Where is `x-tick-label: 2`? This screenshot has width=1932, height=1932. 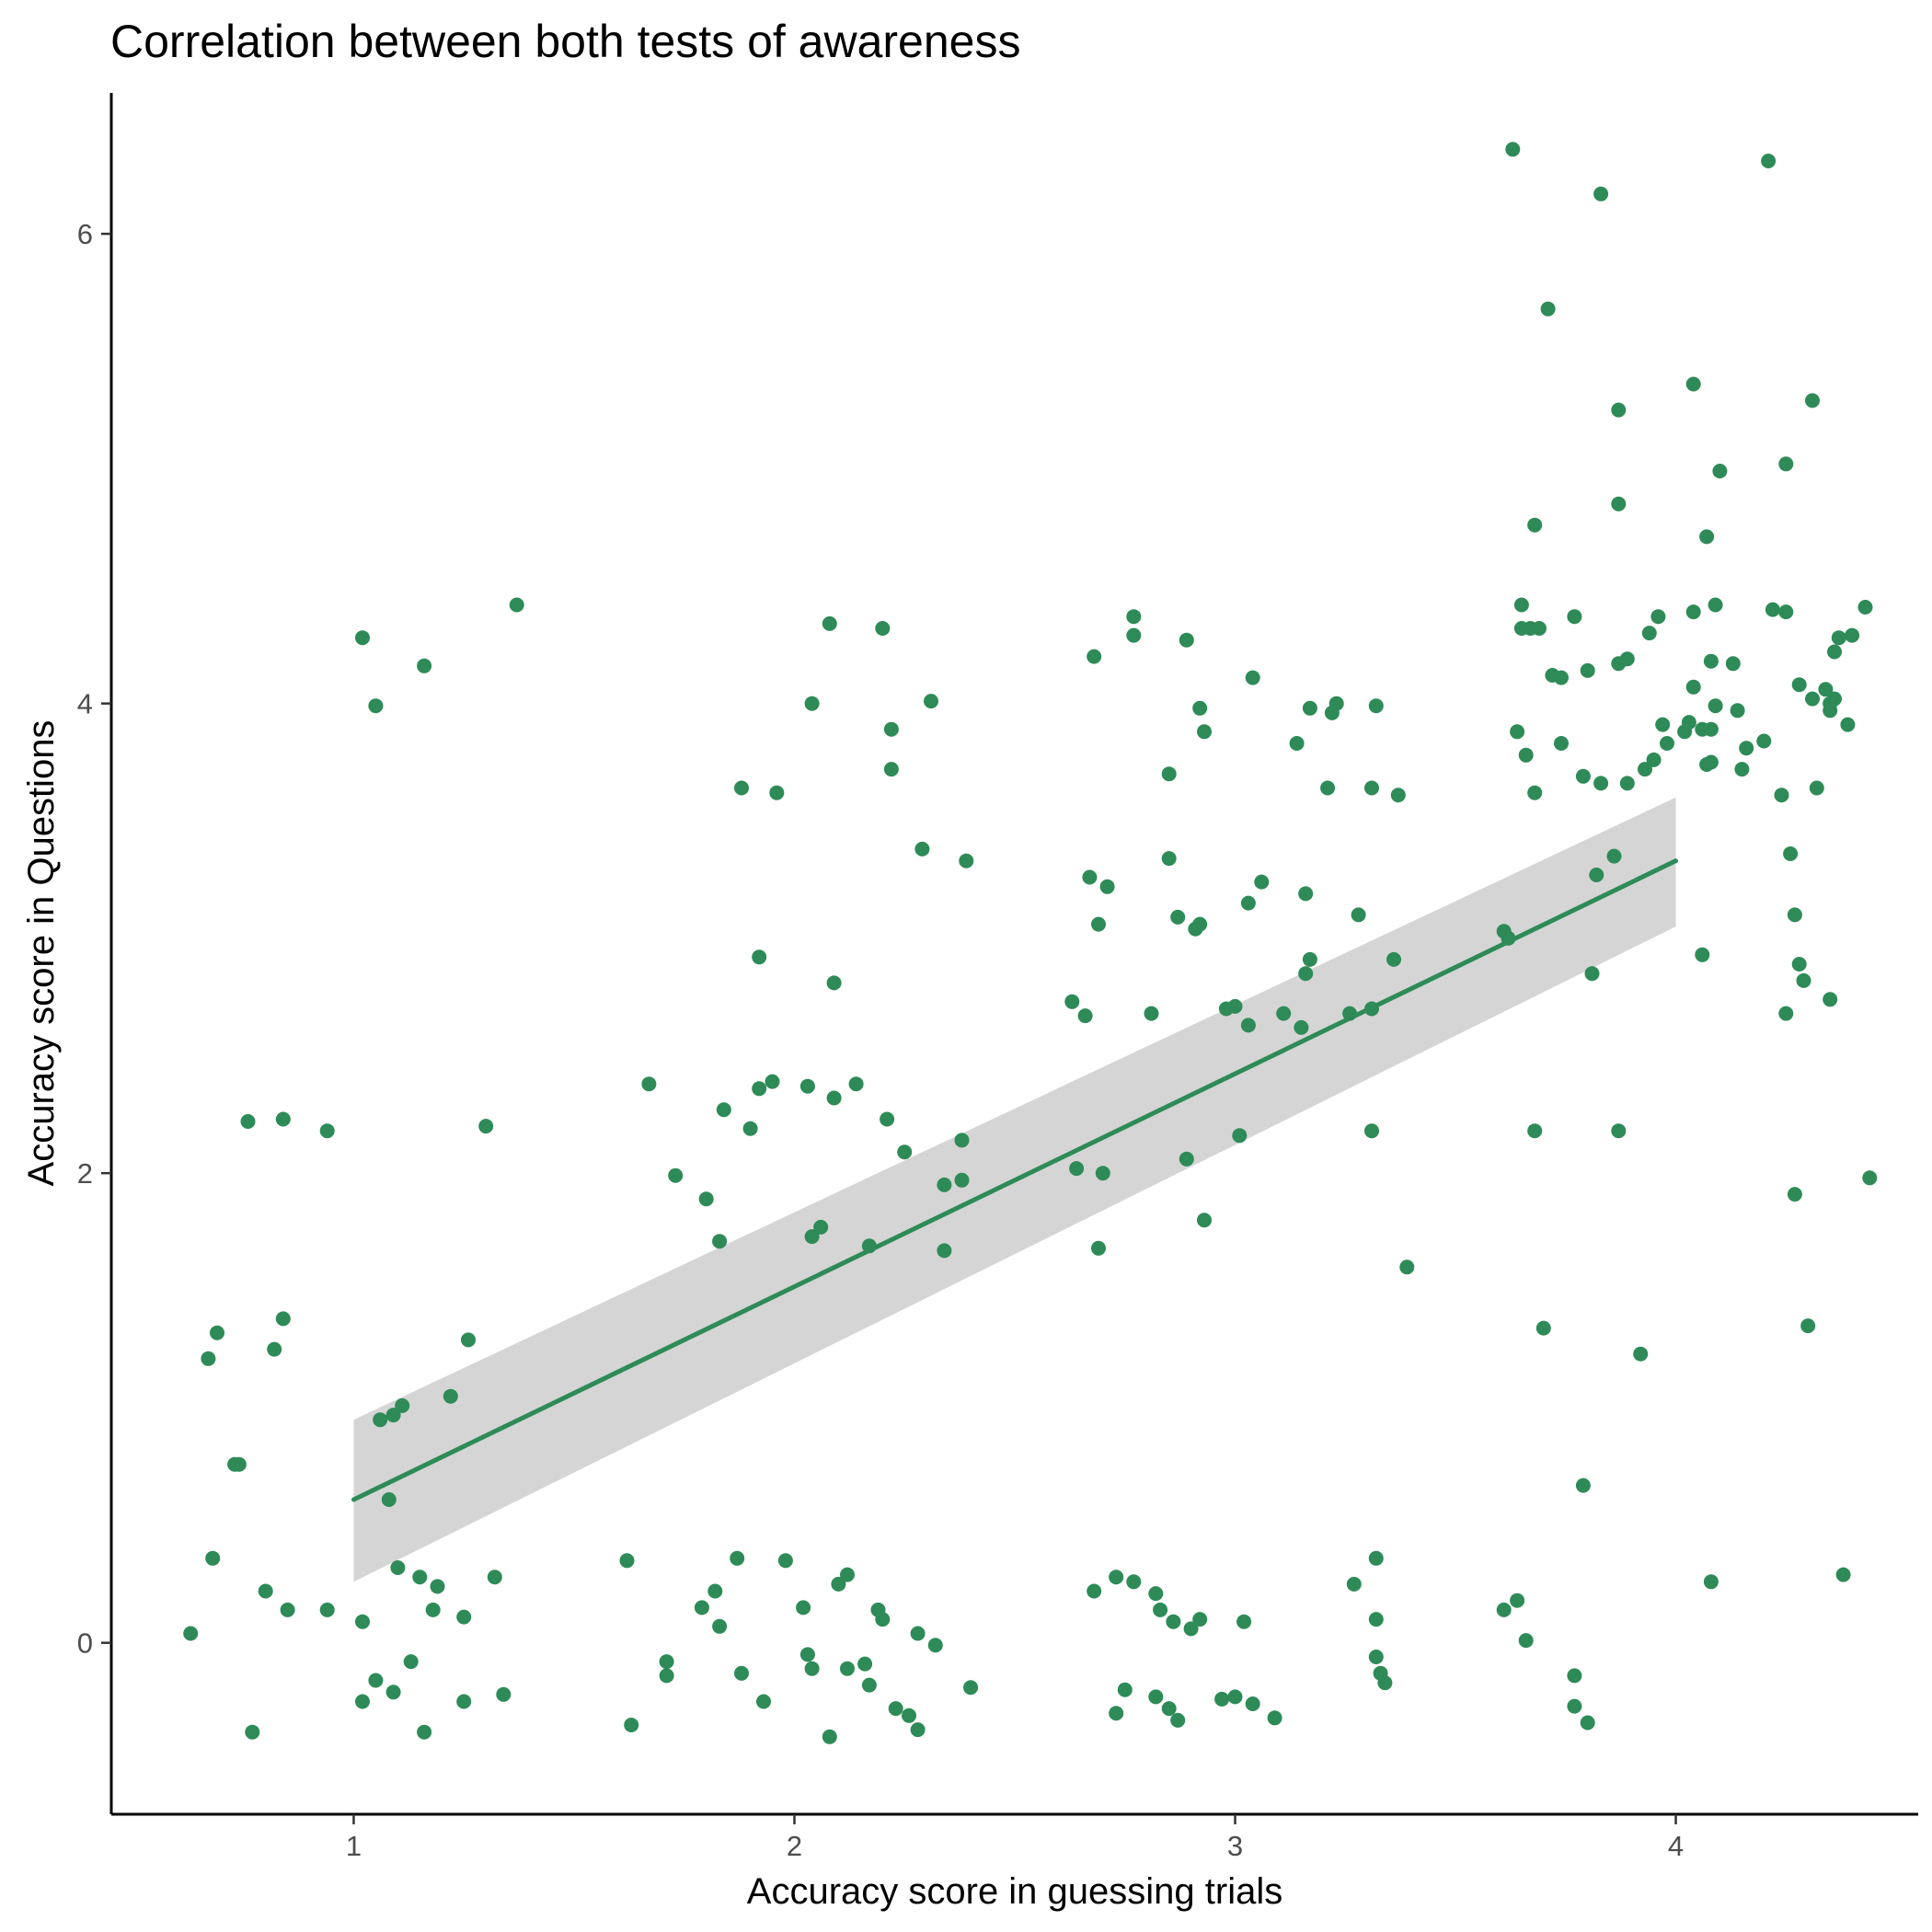
x-tick-label: 2 is located at coordinates (794, 1846).